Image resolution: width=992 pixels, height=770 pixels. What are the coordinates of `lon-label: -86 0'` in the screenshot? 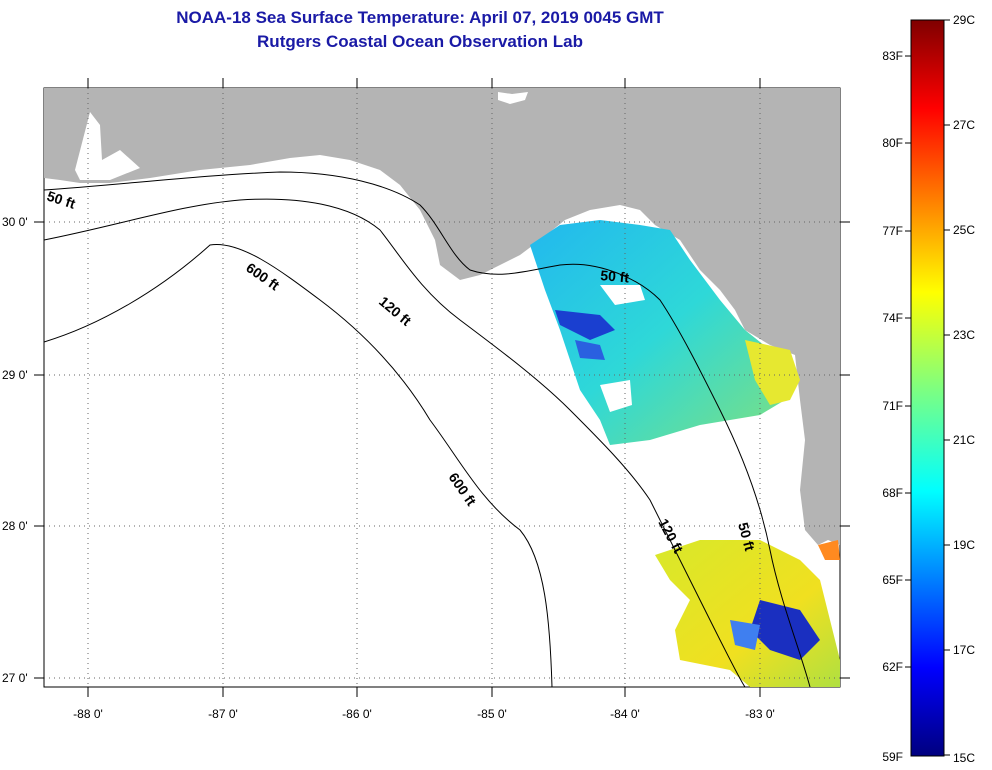 It's located at (357, 714).